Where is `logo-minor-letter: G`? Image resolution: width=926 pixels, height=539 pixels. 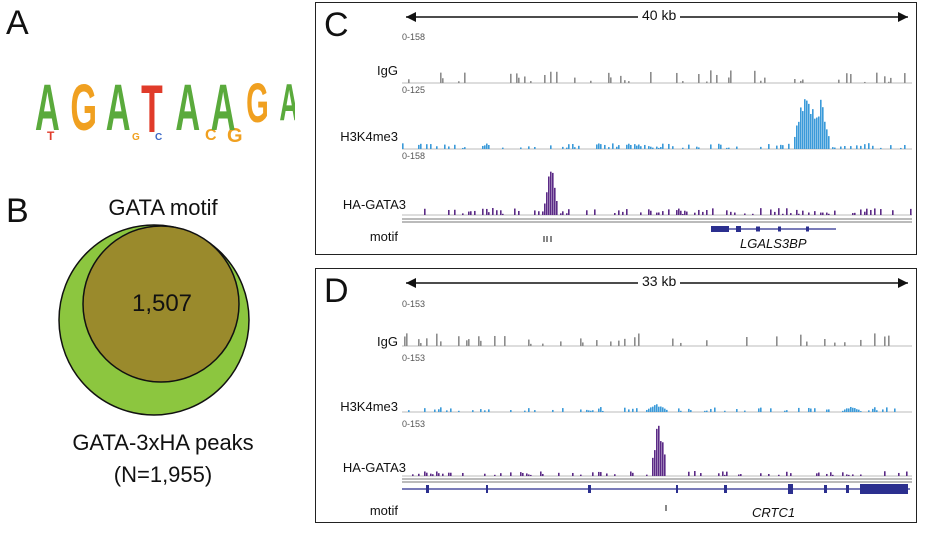
logo-minor-letter: G is located at coordinates (136, 137).